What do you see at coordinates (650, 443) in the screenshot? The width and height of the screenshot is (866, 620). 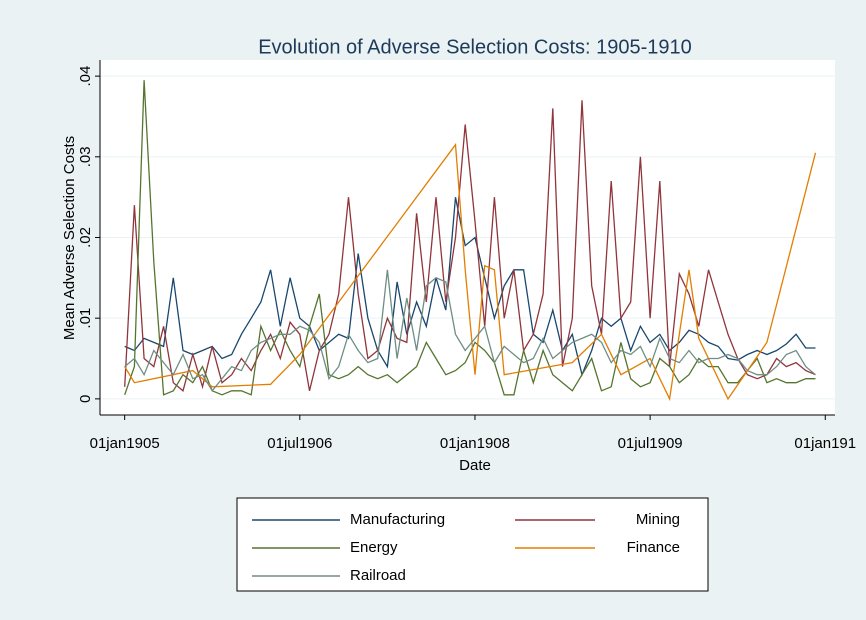 I see `x-tick-label: 01jul1909` at bounding box center [650, 443].